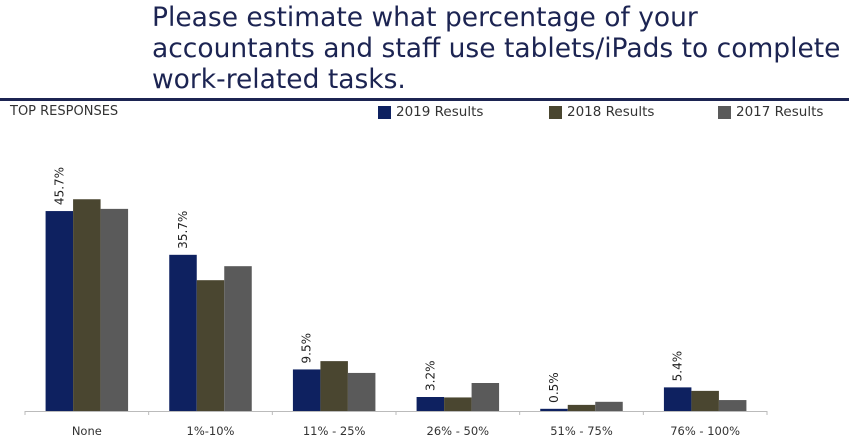 This screenshot has width=849, height=437. What do you see at coordinates (424, 99) in the screenshot?
I see `title-divider` at bounding box center [424, 99].